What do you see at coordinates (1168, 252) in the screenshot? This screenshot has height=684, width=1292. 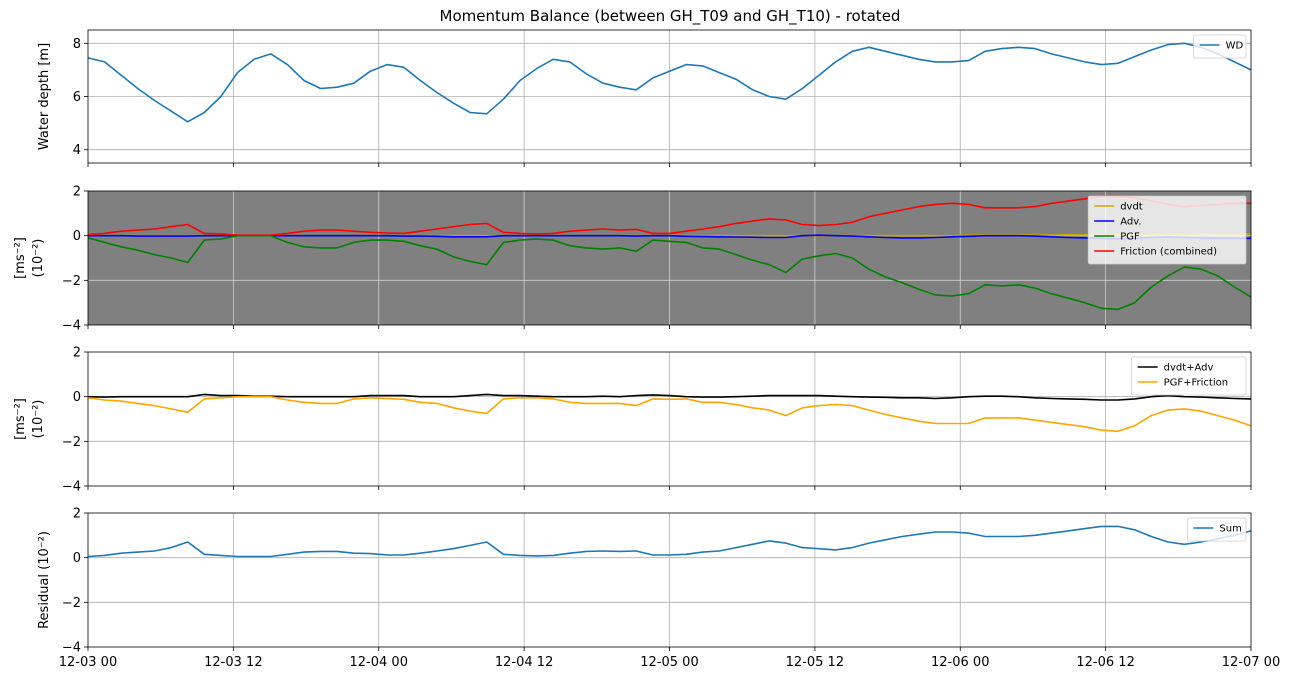 I see `legend-label: Friction (combined)` at bounding box center [1168, 252].